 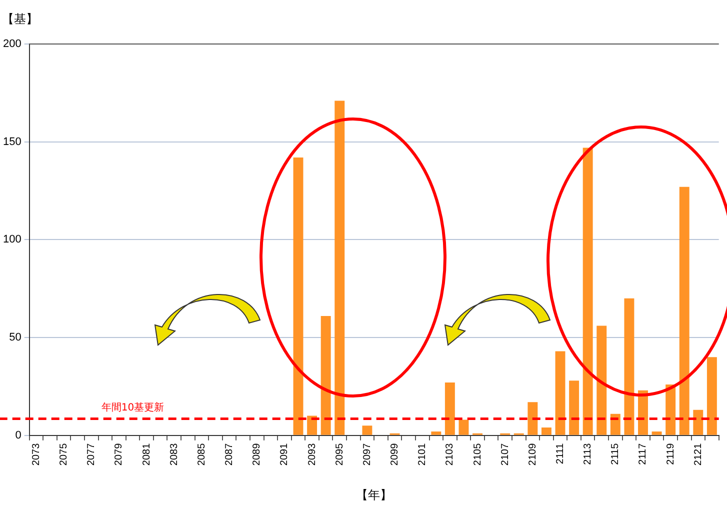 I want to click on x-tick-label: 2113, so click(x=588, y=453).